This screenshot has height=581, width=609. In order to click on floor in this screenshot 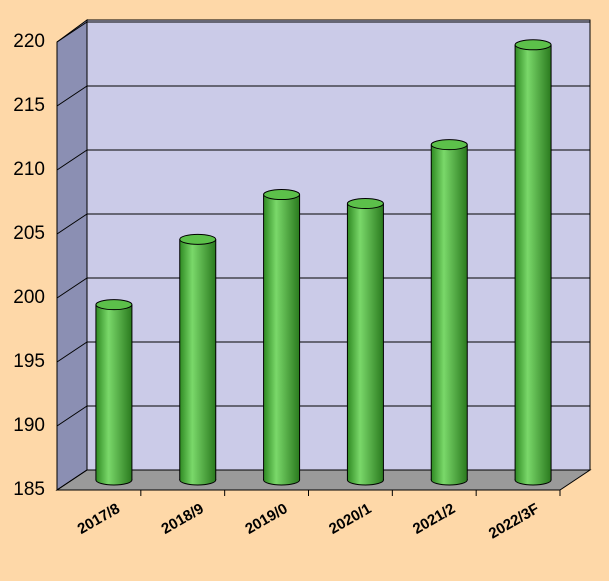, I will do `click(323, 480)`.